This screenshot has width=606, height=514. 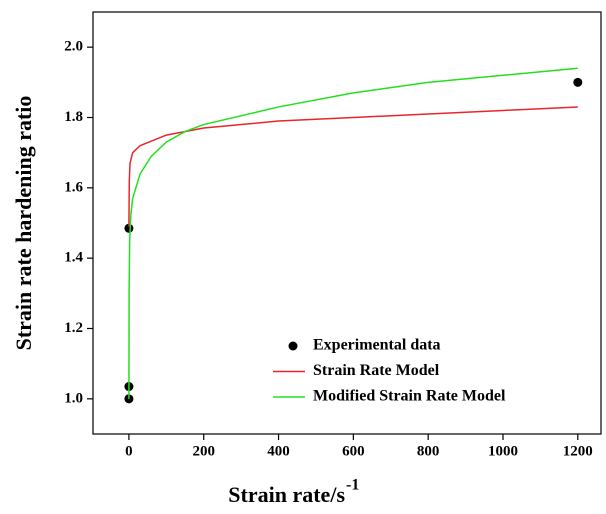 What do you see at coordinates (503, 451) in the screenshot?
I see `x-tick-label: 1000` at bounding box center [503, 451].